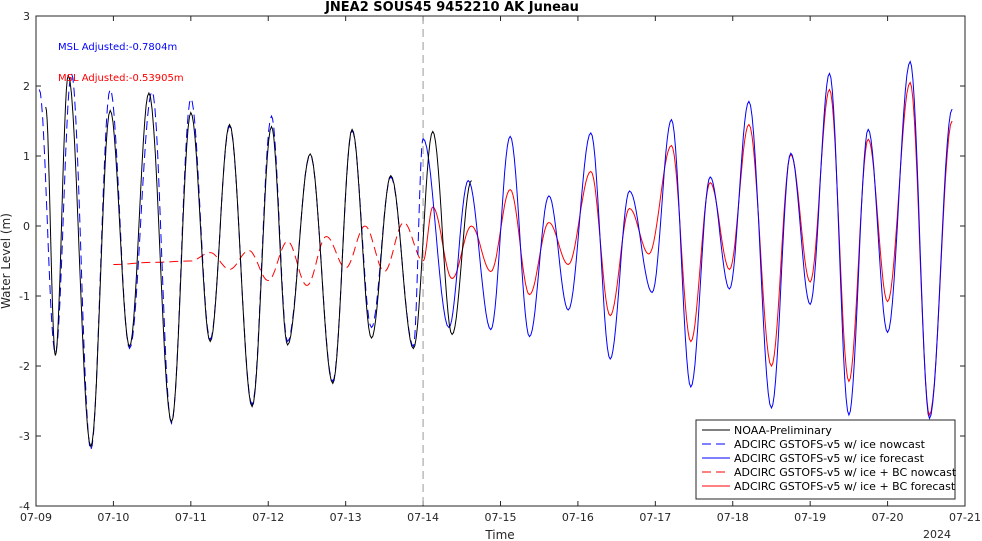 Image resolution: width=982 pixels, height=541 pixels. I want to click on x-tick-label: 07-14, so click(423, 517).